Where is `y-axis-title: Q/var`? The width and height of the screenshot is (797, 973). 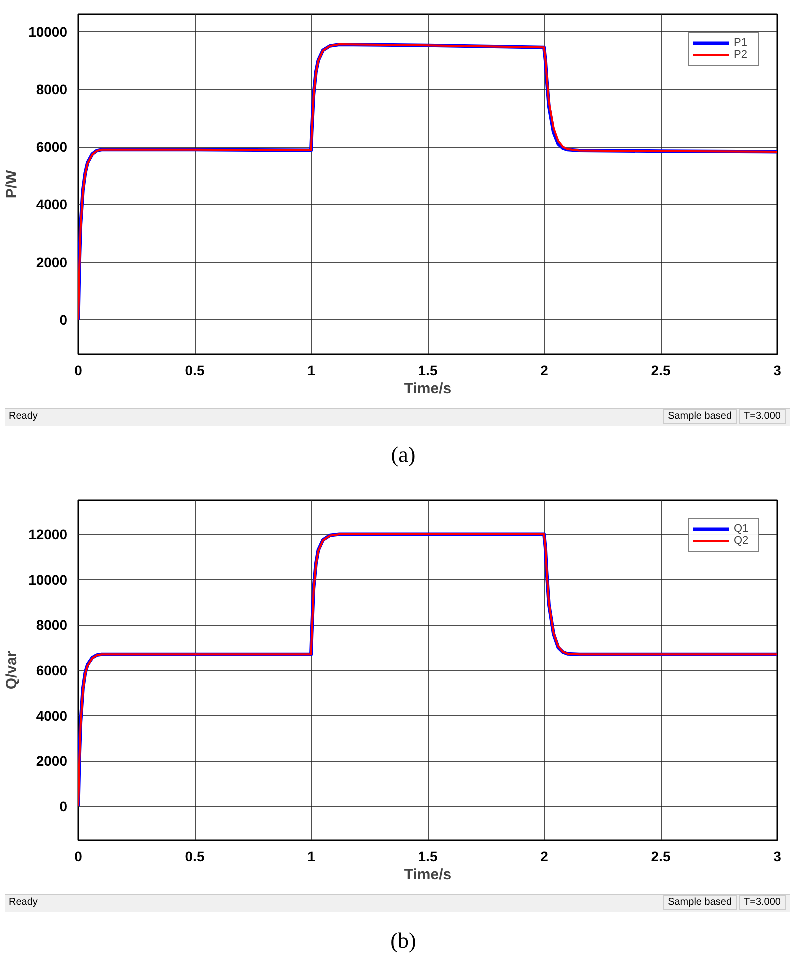
y-axis-title: Q/var is located at coordinates (12, 670).